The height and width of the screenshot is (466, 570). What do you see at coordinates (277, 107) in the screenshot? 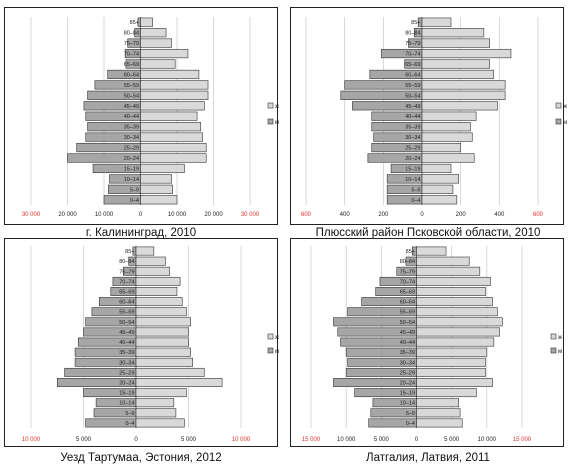
I see `legend-label: ж` at bounding box center [277, 107].